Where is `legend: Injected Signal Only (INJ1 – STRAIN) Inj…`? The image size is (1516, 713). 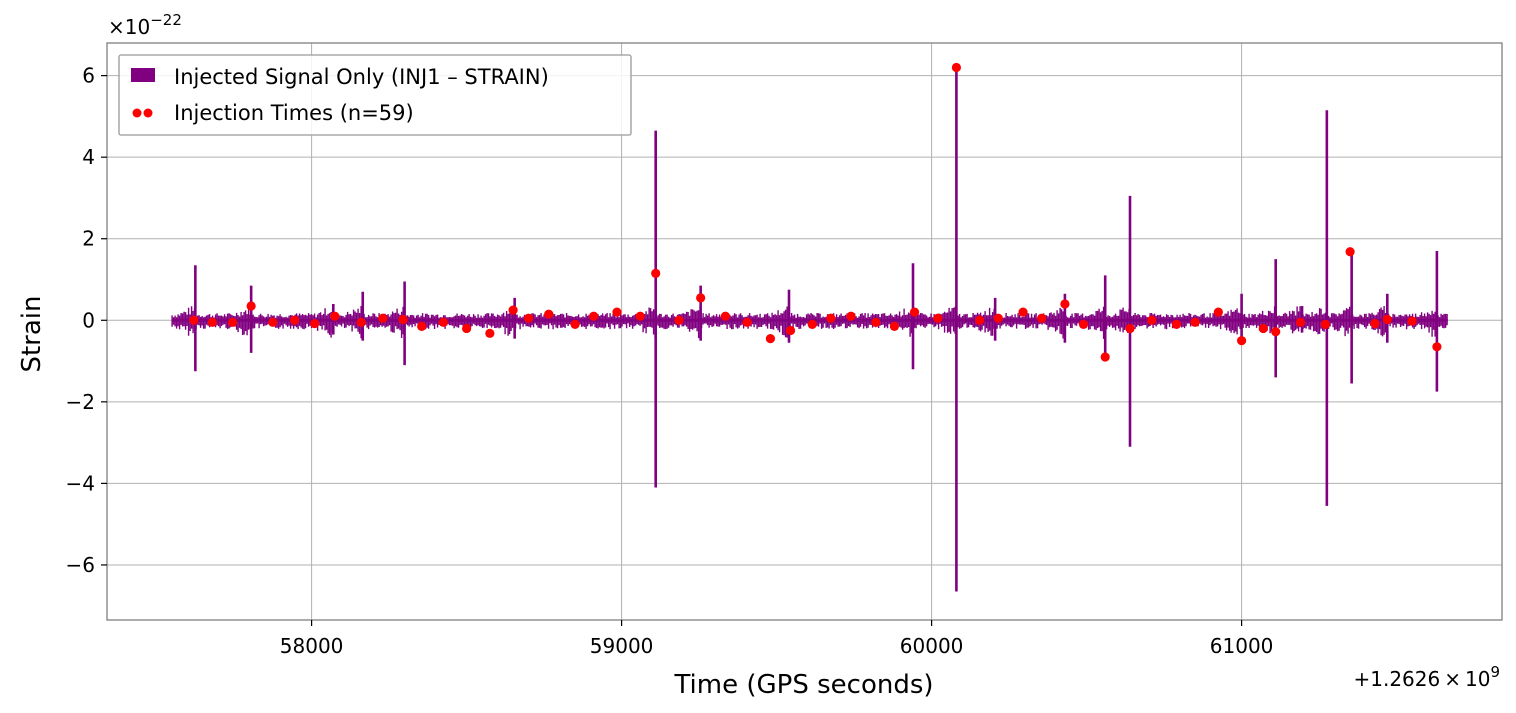
legend: Injected Signal Only (INJ1 – STRAIN) Inj… is located at coordinates (375, 95).